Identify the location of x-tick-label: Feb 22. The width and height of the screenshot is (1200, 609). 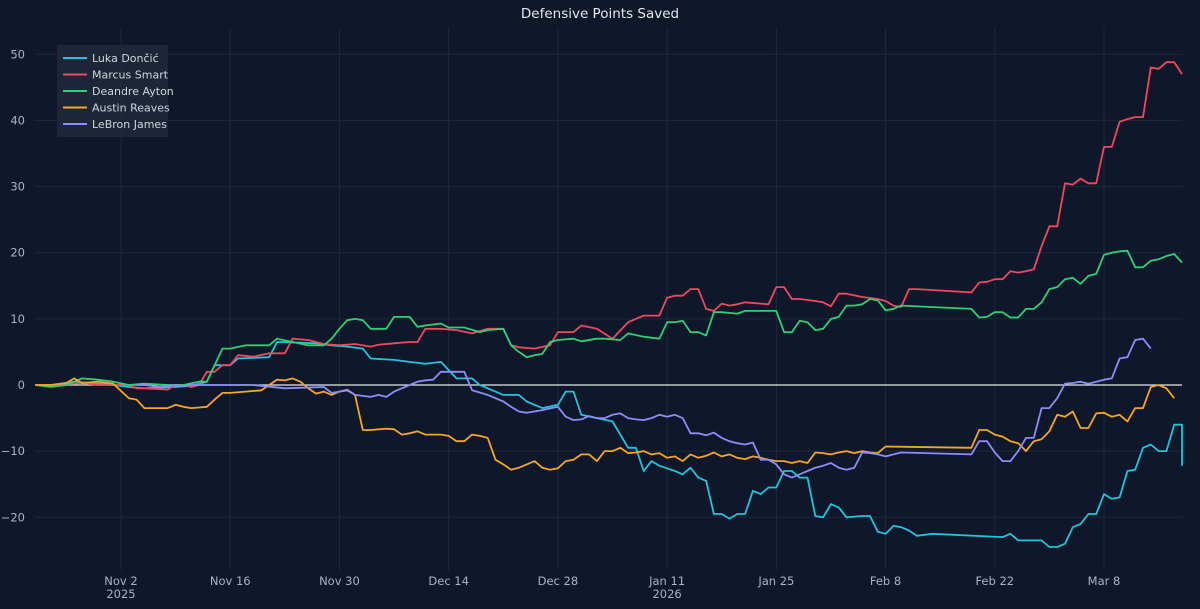
(994, 581).